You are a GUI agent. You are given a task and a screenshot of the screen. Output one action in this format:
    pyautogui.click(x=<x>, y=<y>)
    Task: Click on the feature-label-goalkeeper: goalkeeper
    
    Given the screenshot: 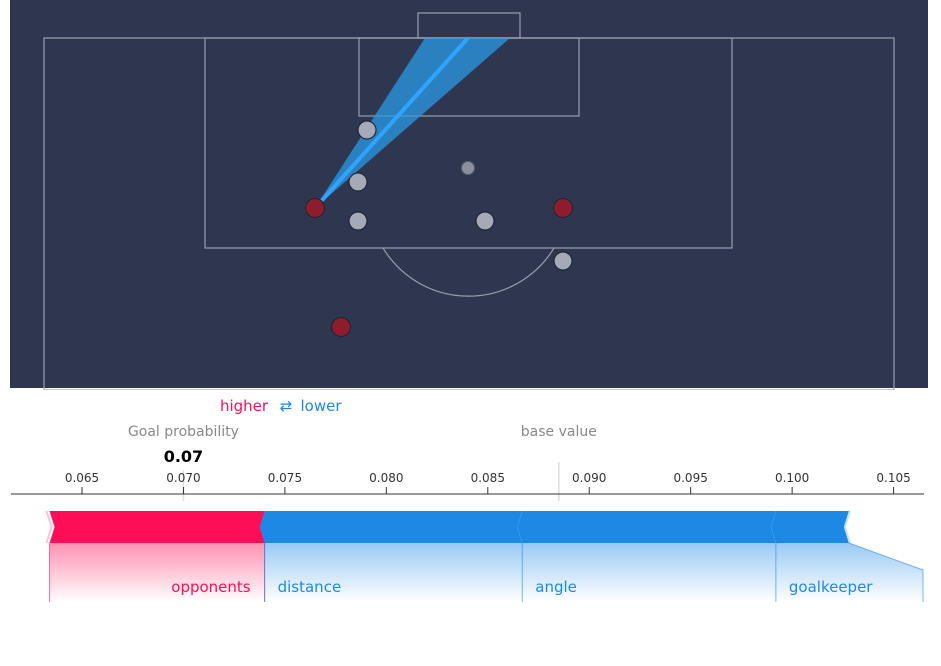 What is the action you would take?
    pyautogui.click(x=831, y=587)
    